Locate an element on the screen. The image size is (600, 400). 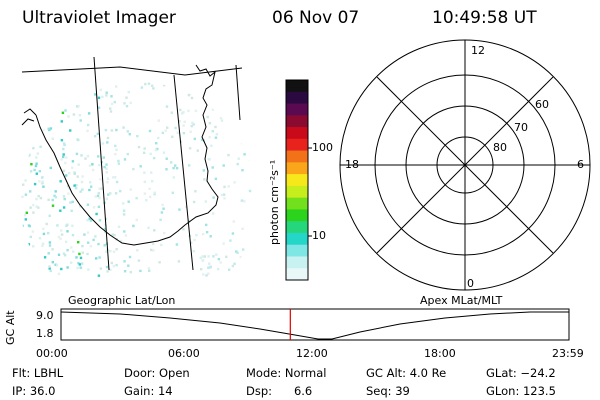
timeline-y-axis-label: GC Alt is located at coordinates (10, 327).